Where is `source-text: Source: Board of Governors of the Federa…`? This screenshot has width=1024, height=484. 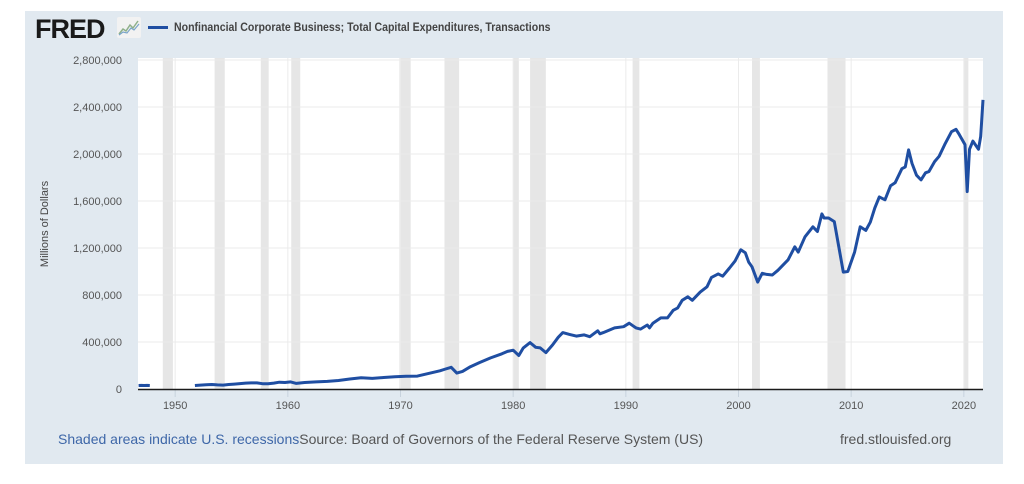
source-text: Source: Board of Governors of the Federa… is located at coordinates (501, 439).